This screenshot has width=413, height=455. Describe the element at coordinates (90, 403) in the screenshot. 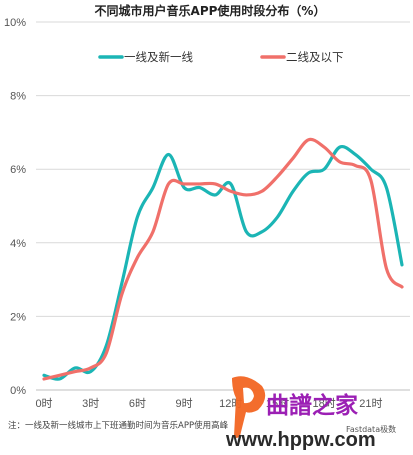

I see `x-tick-label: 3时` at that location.